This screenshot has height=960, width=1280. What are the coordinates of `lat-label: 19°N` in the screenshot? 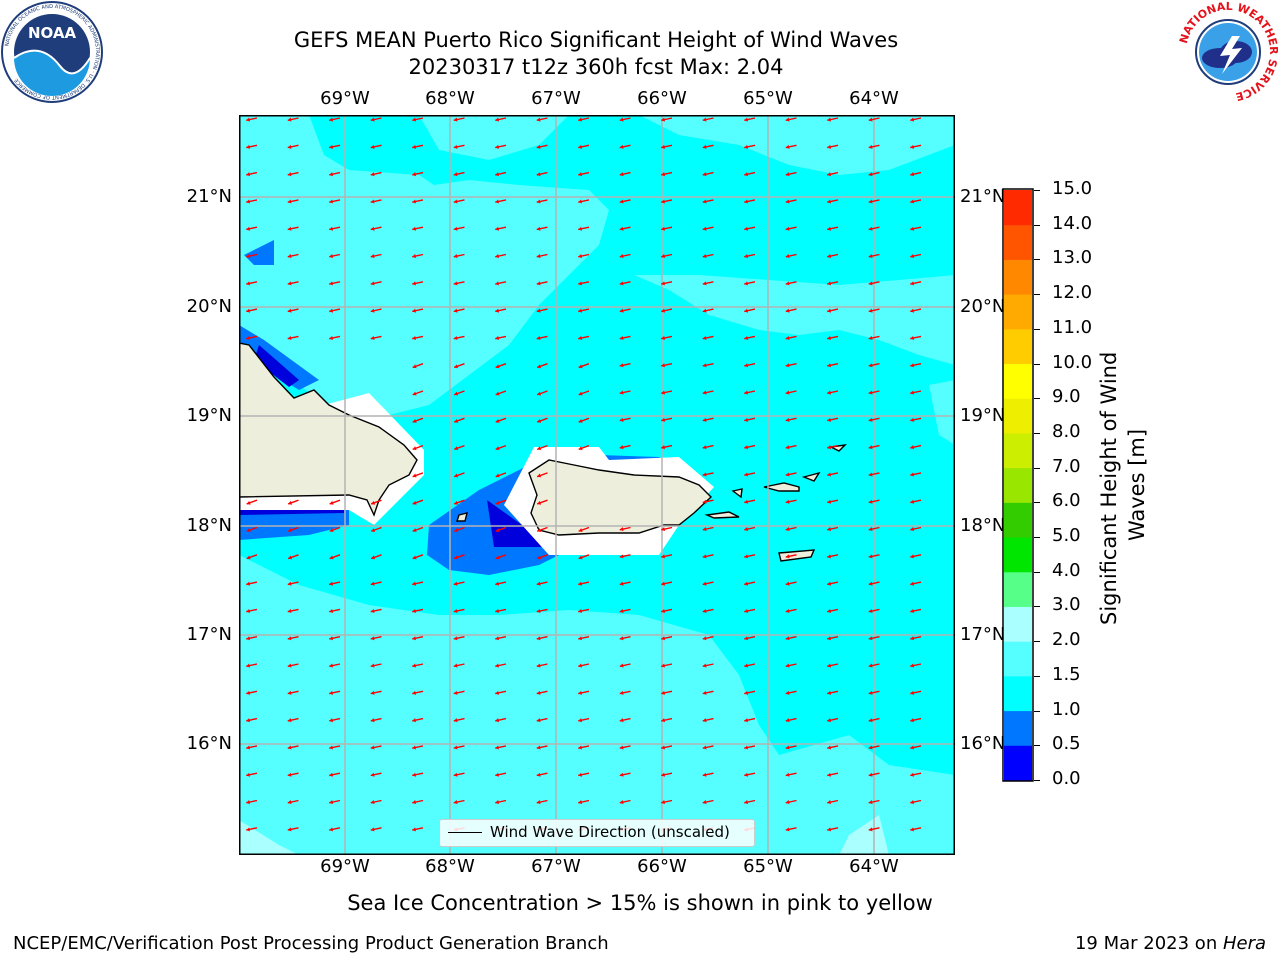 It's located at (209, 415).